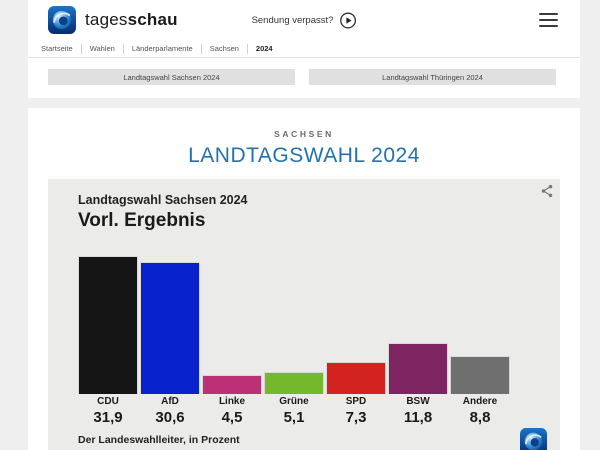  What do you see at coordinates (170, 417) in the screenshot?
I see `party-value: 30,6` at bounding box center [170, 417].